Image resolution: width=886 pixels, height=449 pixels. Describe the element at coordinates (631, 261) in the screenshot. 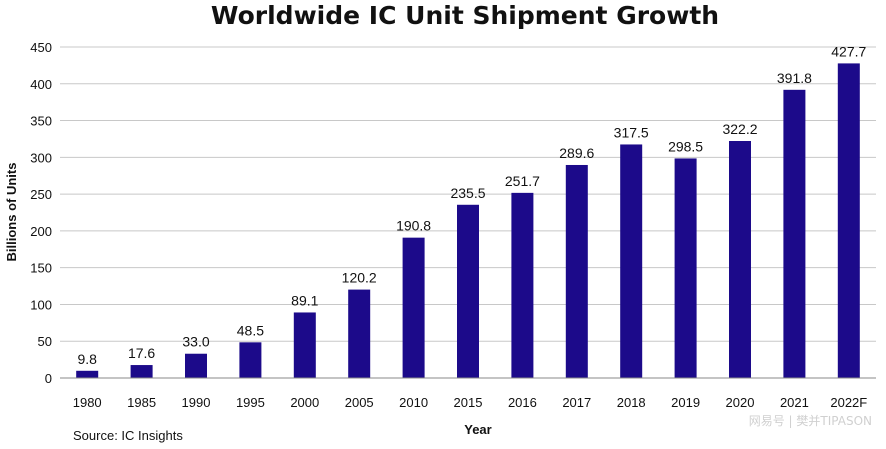

I see `bar-2018` at that location.